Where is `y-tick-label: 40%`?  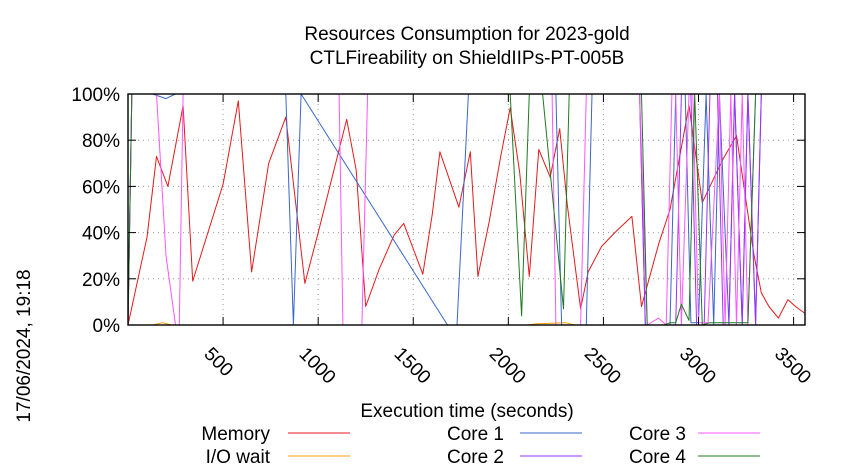 y-tick-label: 40% is located at coordinates (101, 234).